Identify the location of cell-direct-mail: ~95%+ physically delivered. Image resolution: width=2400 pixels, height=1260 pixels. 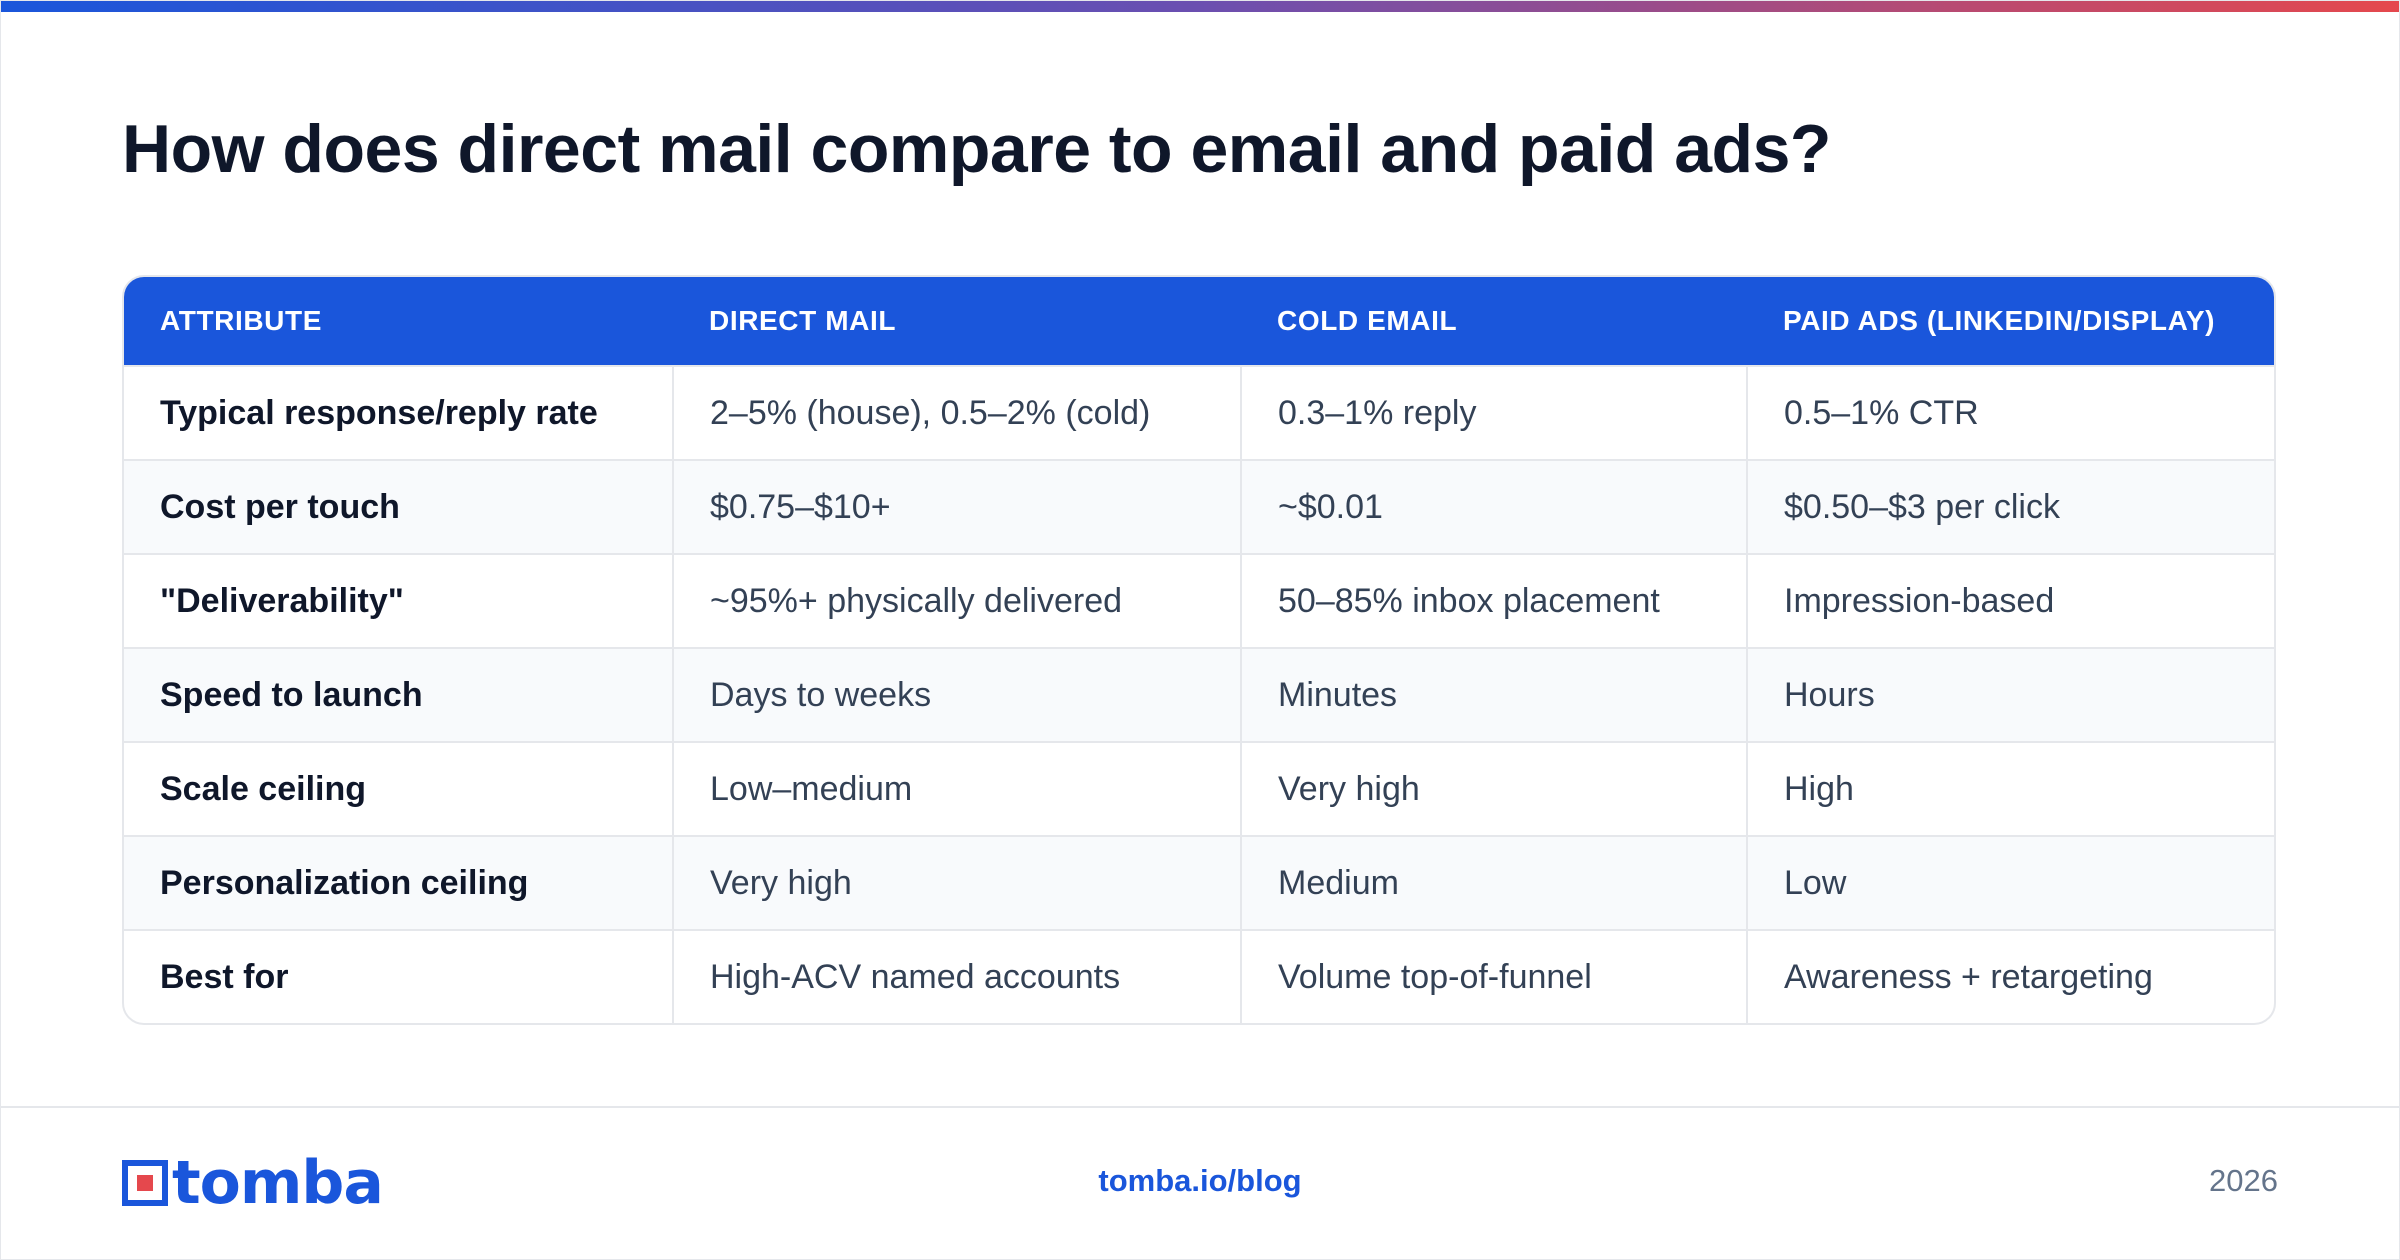
(956, 600).